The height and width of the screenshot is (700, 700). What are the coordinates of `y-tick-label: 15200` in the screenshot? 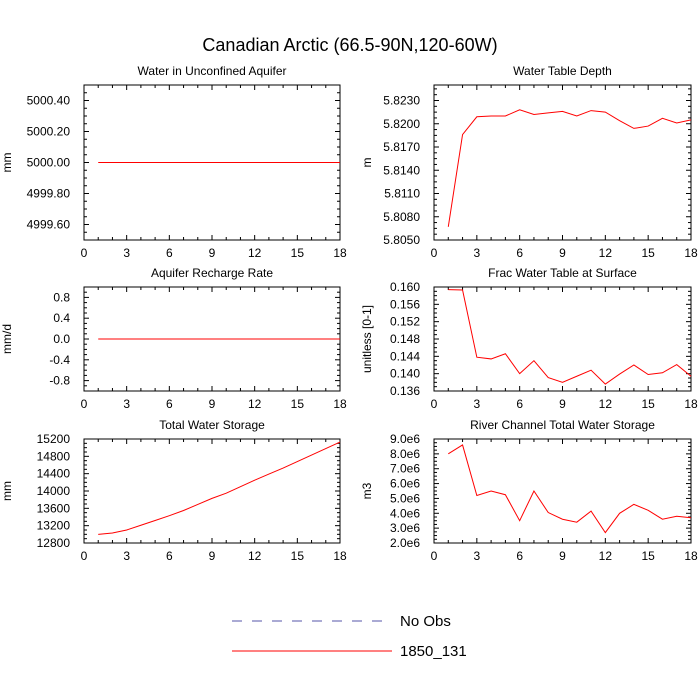 It's located at (54, 439).